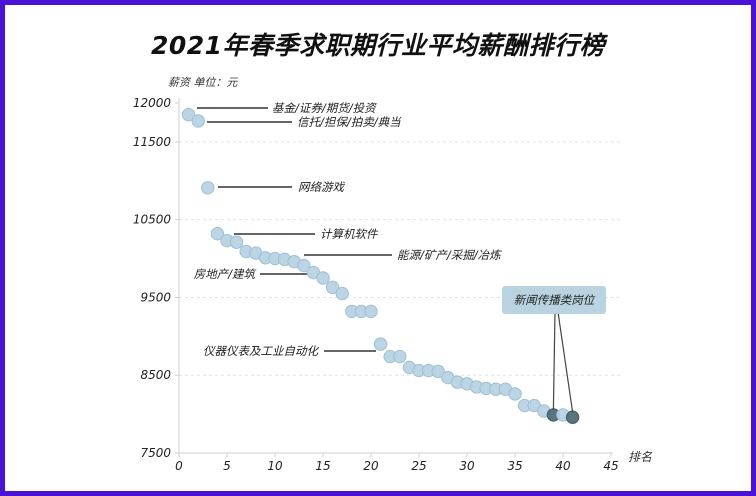  Describe the element at coordinates (563, 466) in the screenshot. I see `x-tick-label: 40` at that location.